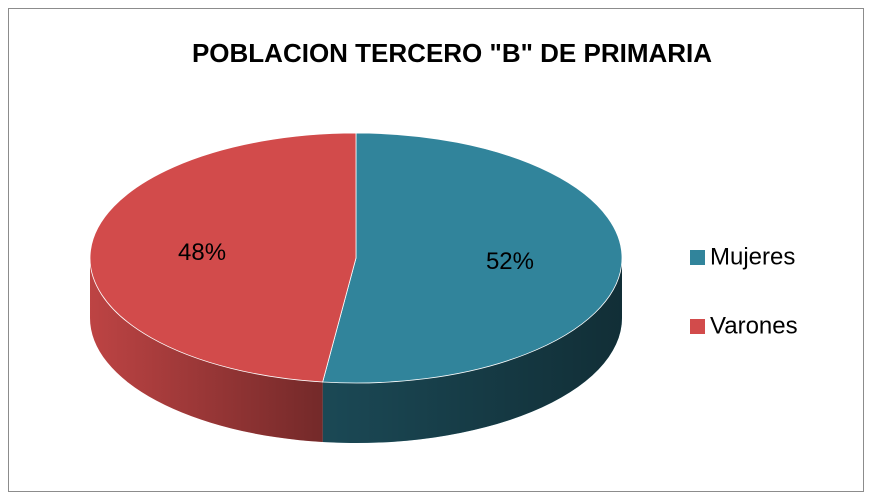 The height and width of the screenshot is (500, 872). What do you see at coordinates (752, 256) in the screenshot?
I see `legend-label: Mujeres` at bounding box center [752, 256].